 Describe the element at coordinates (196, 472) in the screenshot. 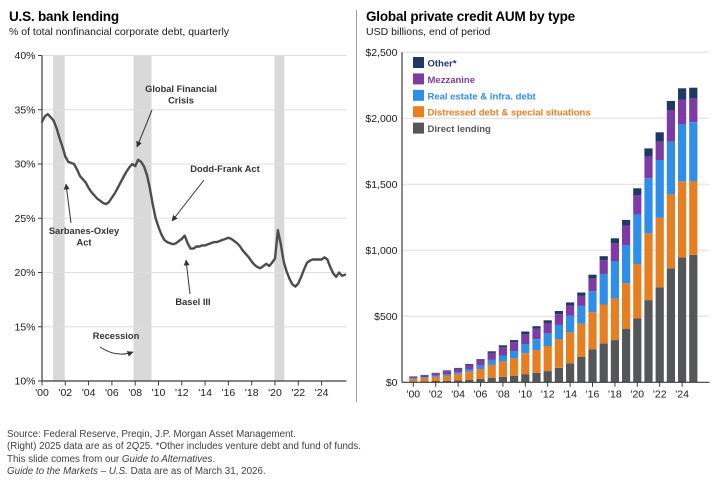

I see `footnote-text: Data are as of March 31, 2026.` at that location.